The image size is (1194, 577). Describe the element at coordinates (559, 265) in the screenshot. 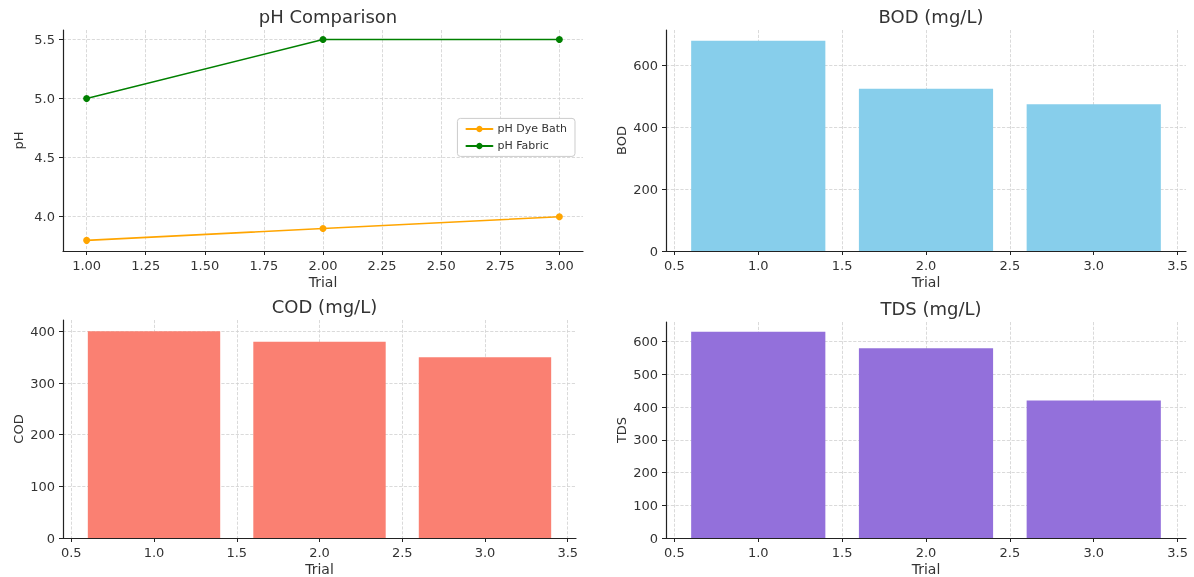

I see `x-tick-label: 3.00` at that location.